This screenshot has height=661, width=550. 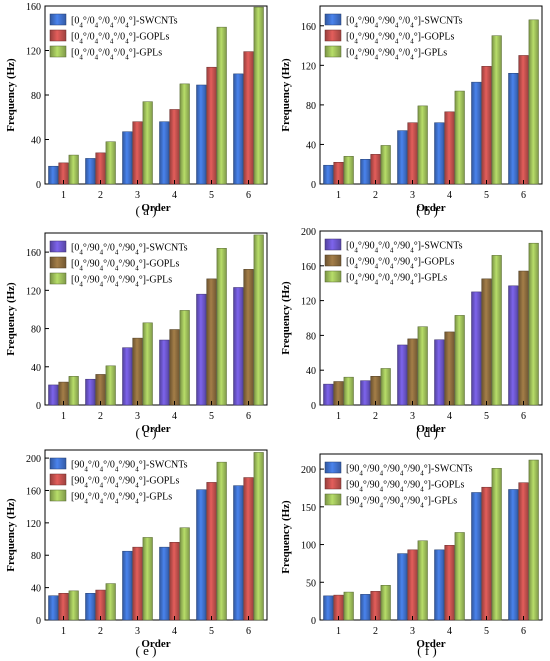 I want to click on y-tick-label-a: 0, so click(x=38, y=185).